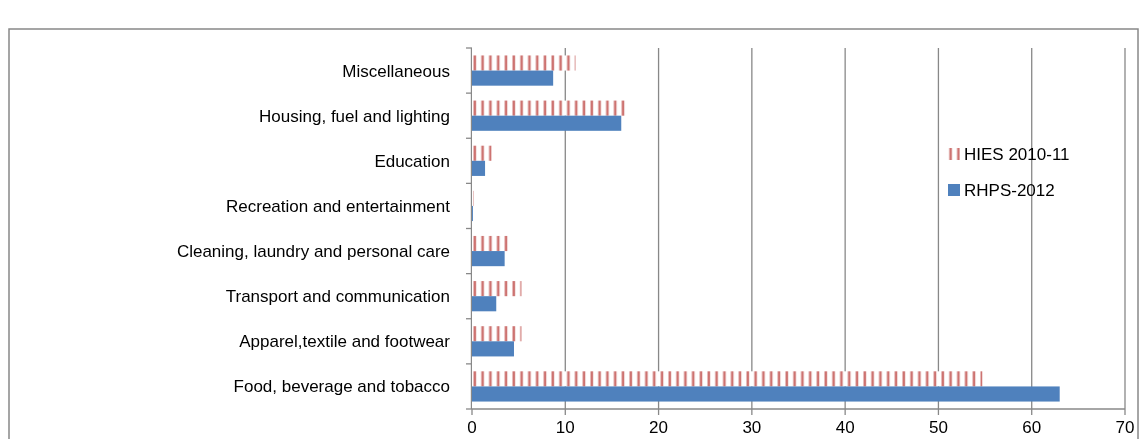  I want to click on legend-label: HIES 2010-11, so click(1017, 154).